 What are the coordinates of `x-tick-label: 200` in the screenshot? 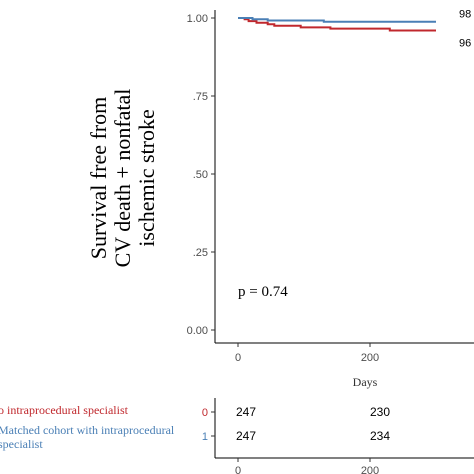 It's located at (370, 358).